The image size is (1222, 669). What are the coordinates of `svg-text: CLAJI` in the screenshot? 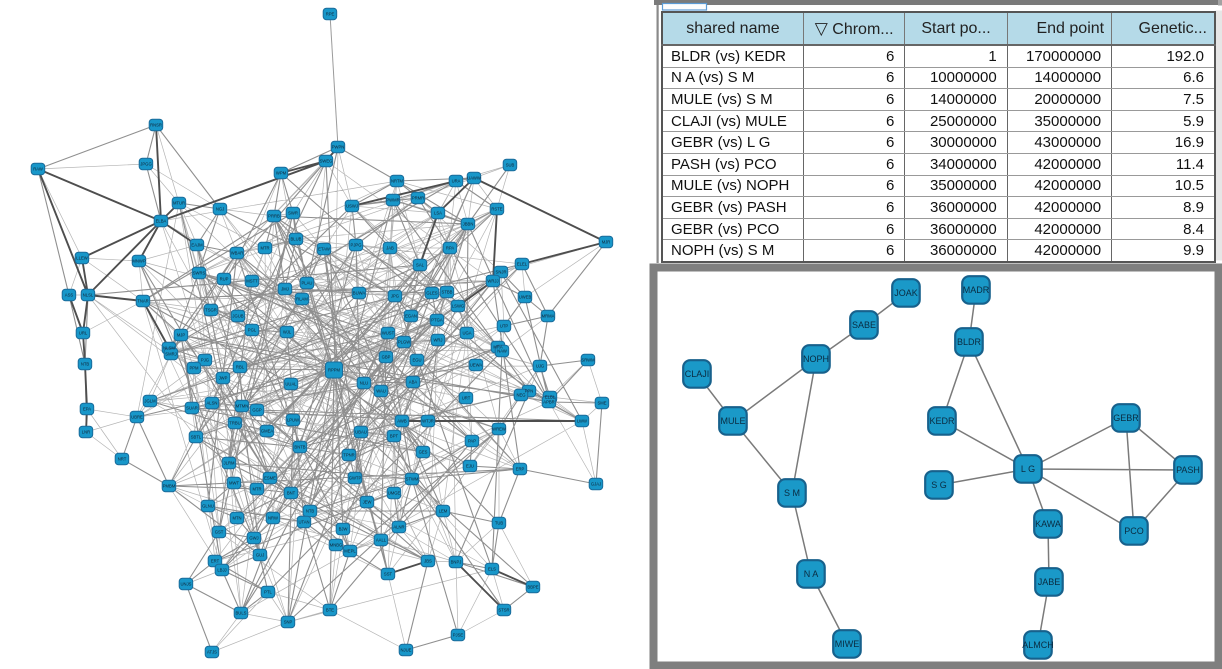 It's located at (697, 374).